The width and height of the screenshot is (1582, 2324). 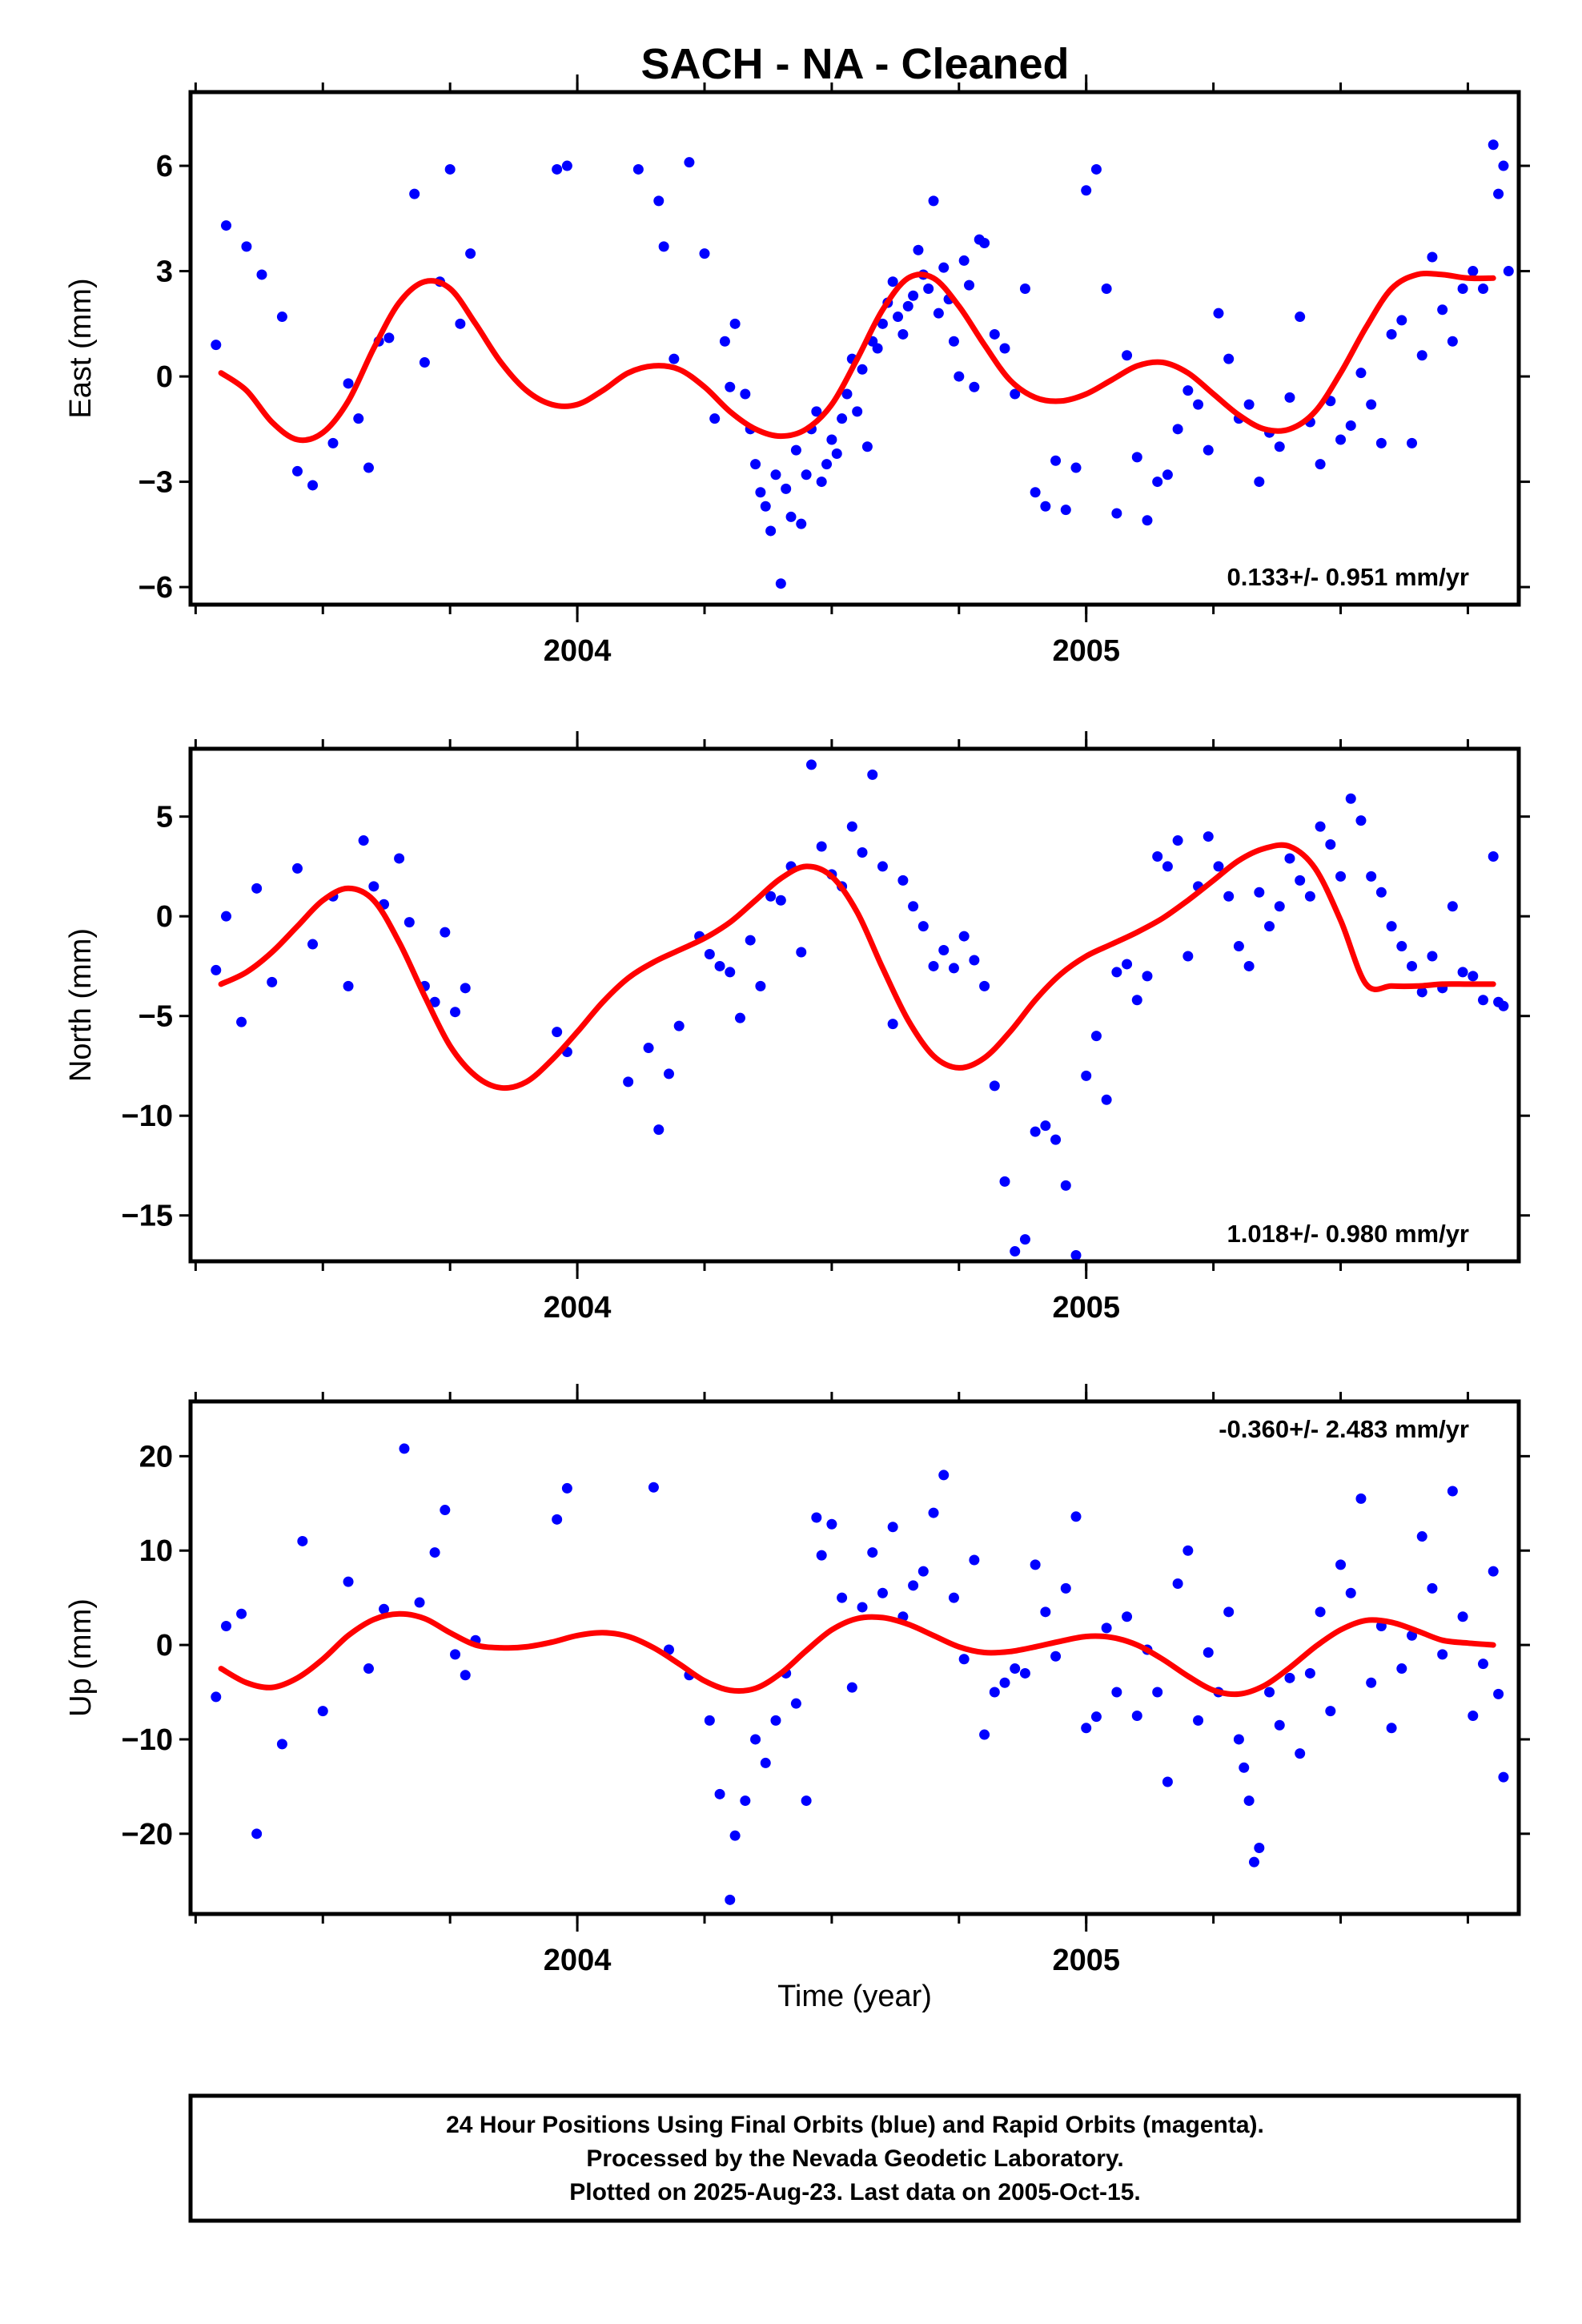 I want to click on y-tick-label: −6, so click(x=156, y=588).